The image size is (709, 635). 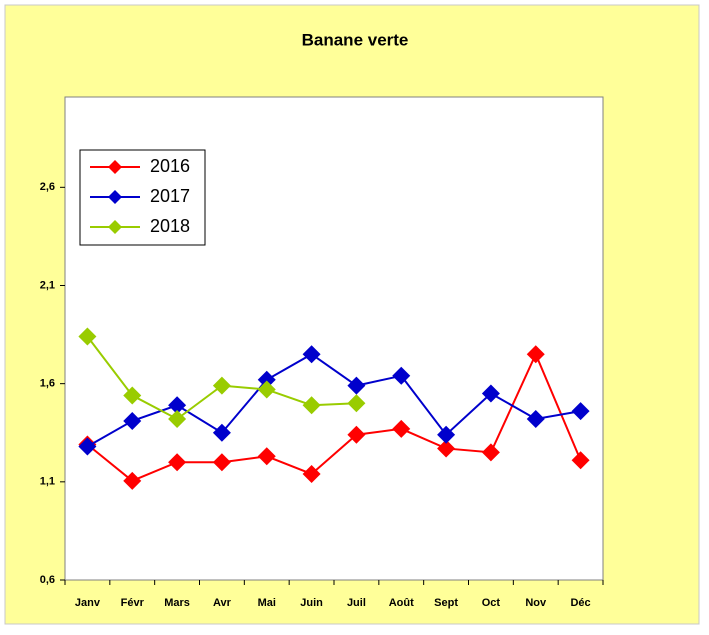 I want to click on x-tick-label: Janv, so click(x=88, y=603).